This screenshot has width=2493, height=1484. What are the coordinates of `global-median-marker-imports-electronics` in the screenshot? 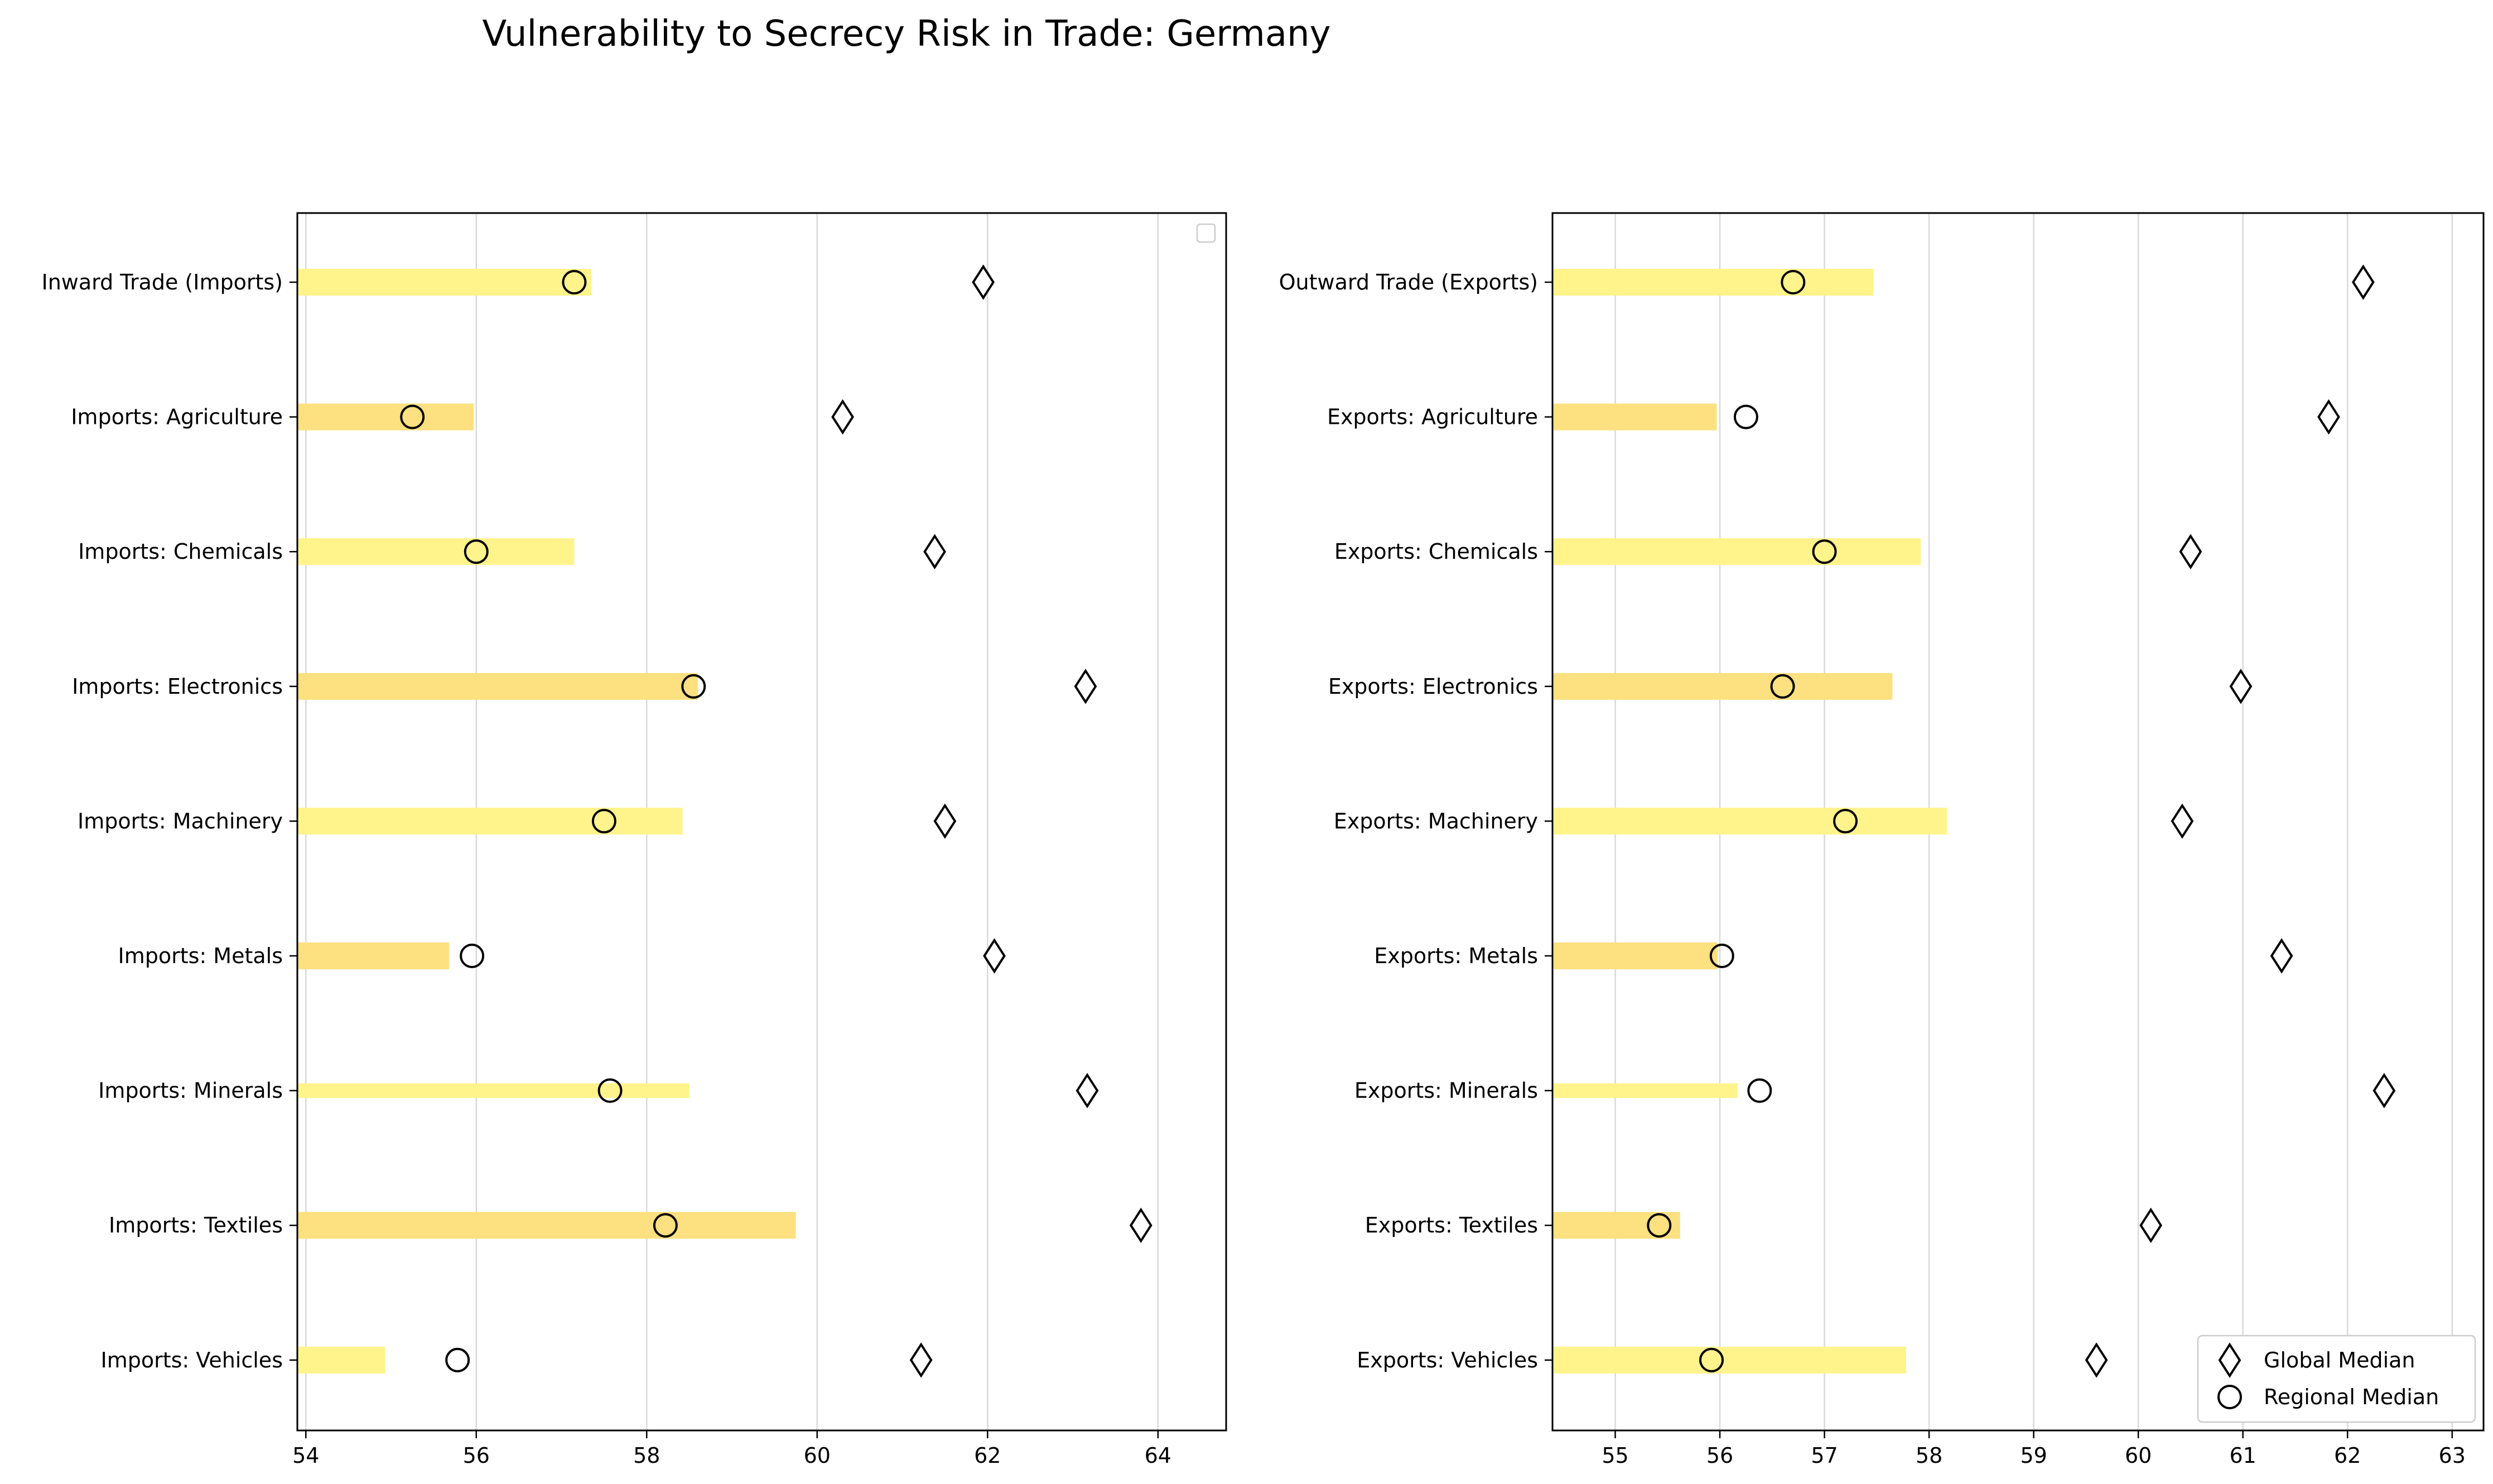 It's located at (1085, 687).